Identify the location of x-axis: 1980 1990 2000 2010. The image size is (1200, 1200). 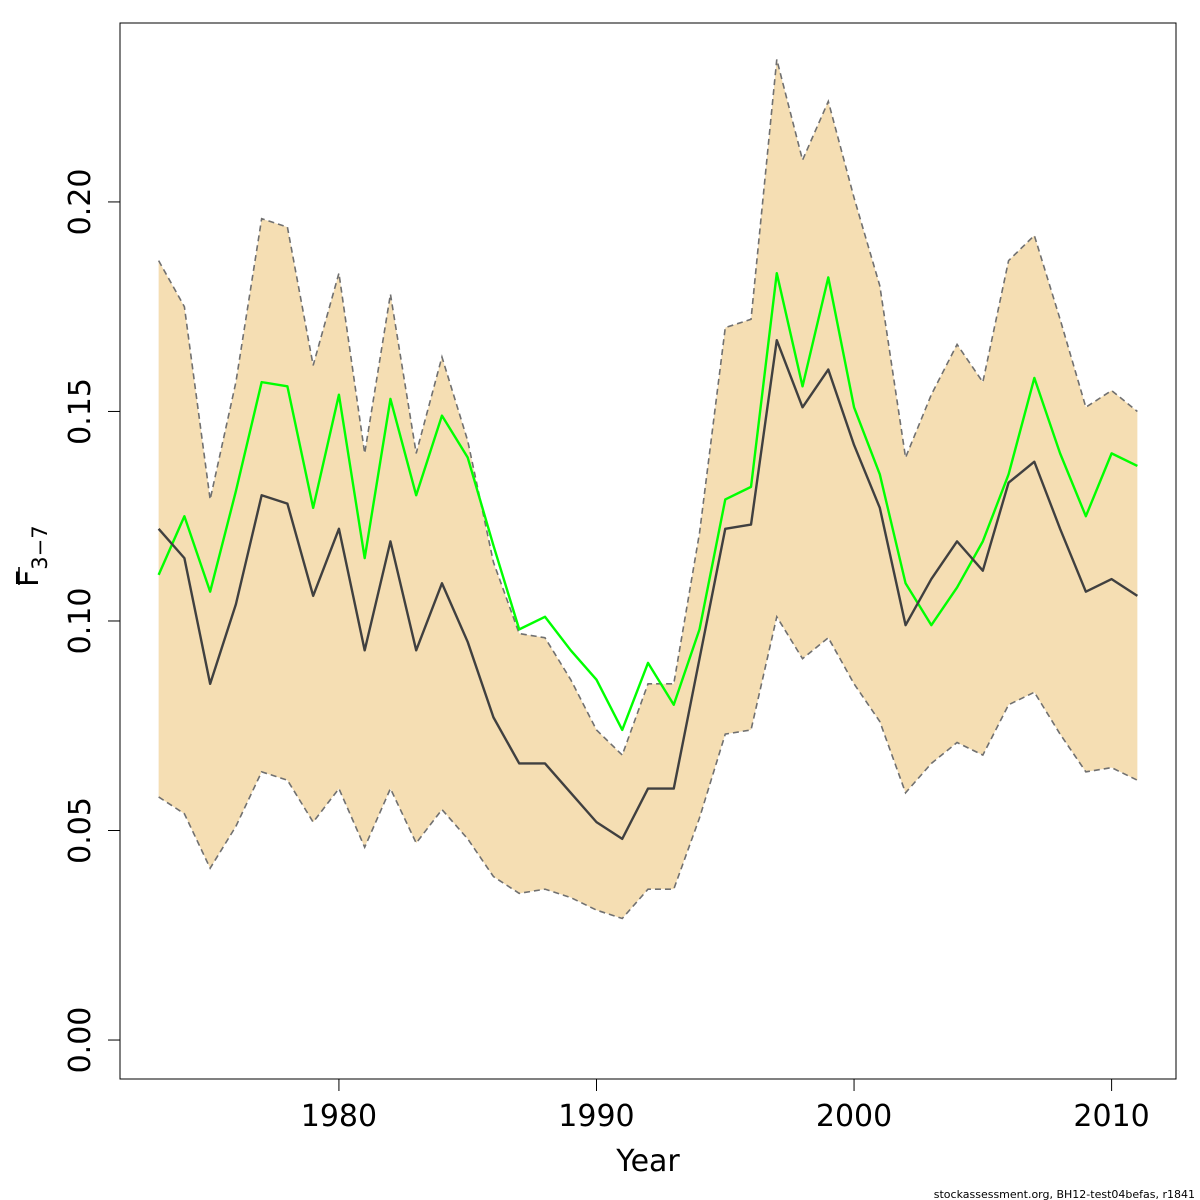
(725, 1106).